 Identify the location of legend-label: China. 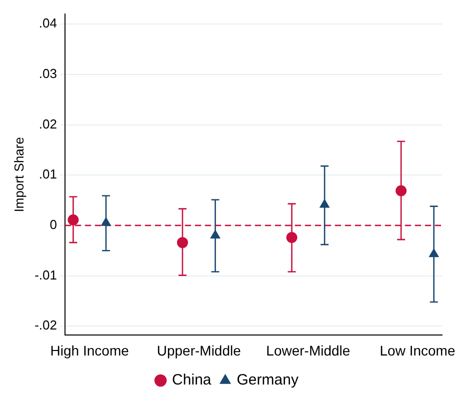
(192, 380).